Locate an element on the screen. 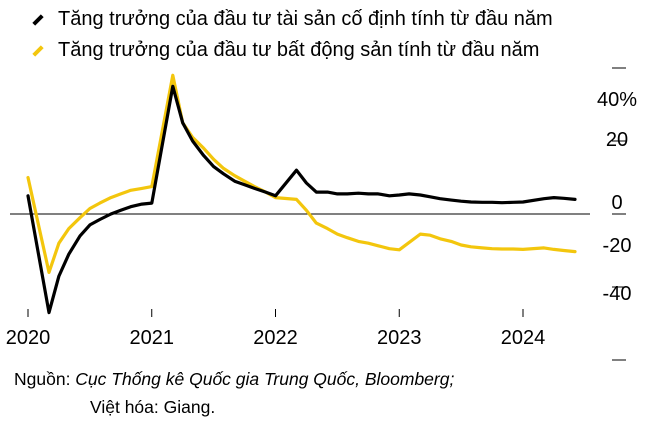 This screenshot has height=430, width=645. x-tick-label-2024: 2024 is located at coordinates (523, 338).